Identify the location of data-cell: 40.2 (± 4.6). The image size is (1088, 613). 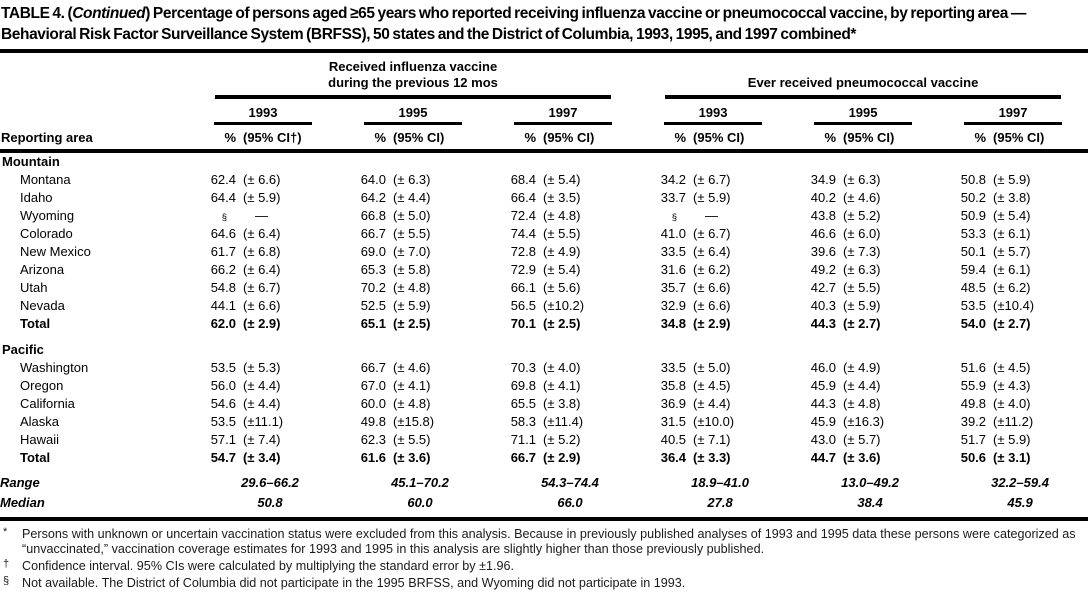
(863, 198).